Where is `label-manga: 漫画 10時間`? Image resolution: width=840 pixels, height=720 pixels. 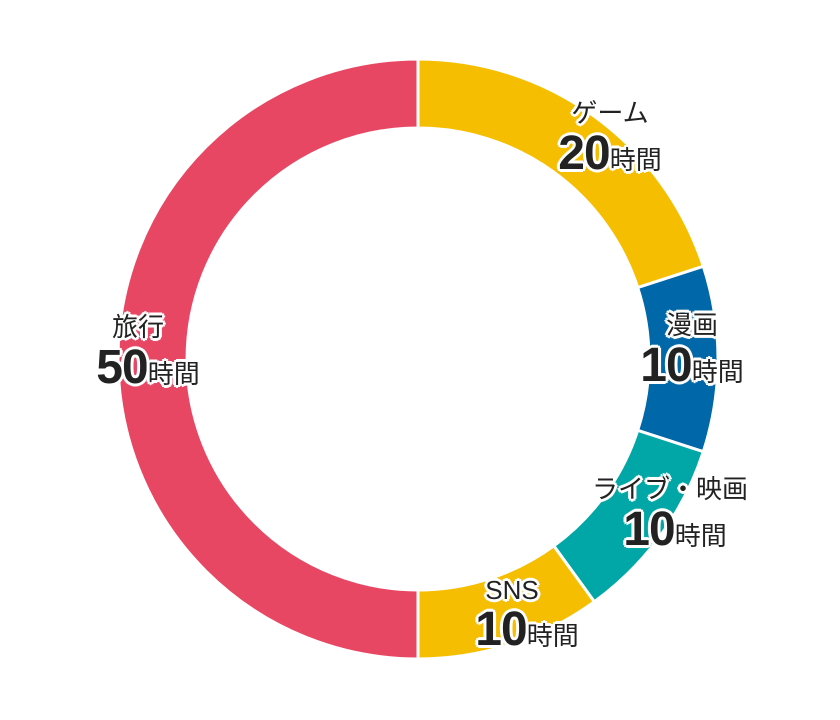
label-manga: 漫画 10時間 is located at coordinates (692, 355).